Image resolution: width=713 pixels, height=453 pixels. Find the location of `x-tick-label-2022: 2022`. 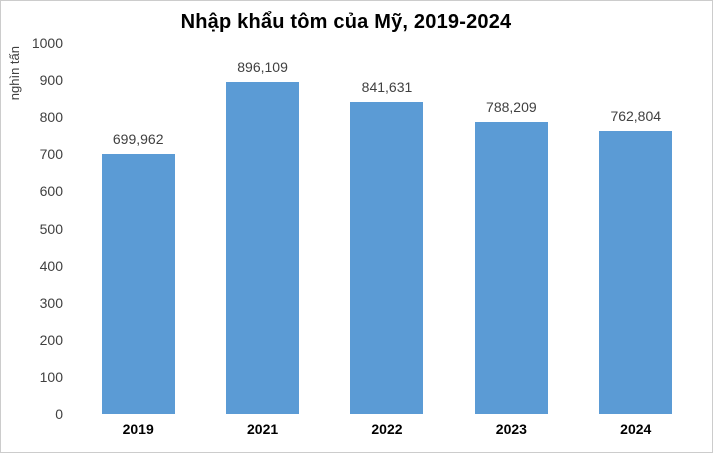

x-tick-label-2022: 2022 is located at coordinates (387, 429).